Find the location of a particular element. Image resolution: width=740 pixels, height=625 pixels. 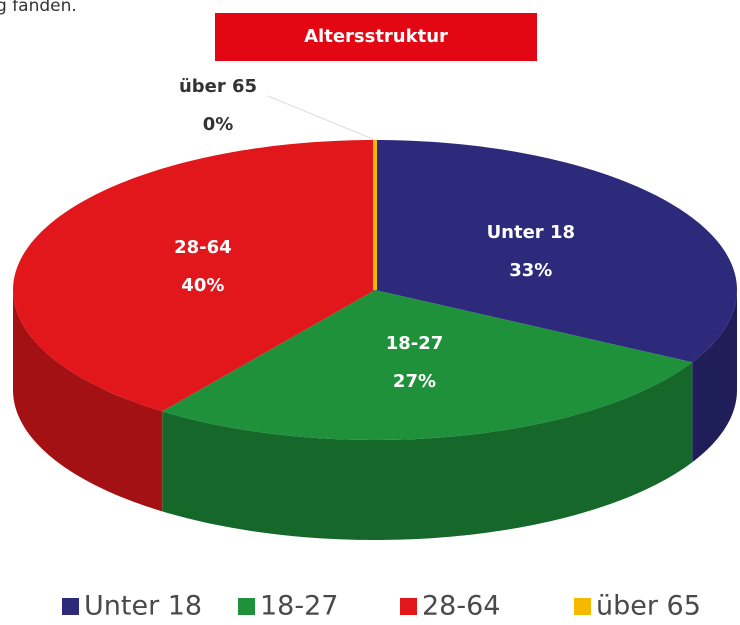

title-box is located at coordinates (376, 37).